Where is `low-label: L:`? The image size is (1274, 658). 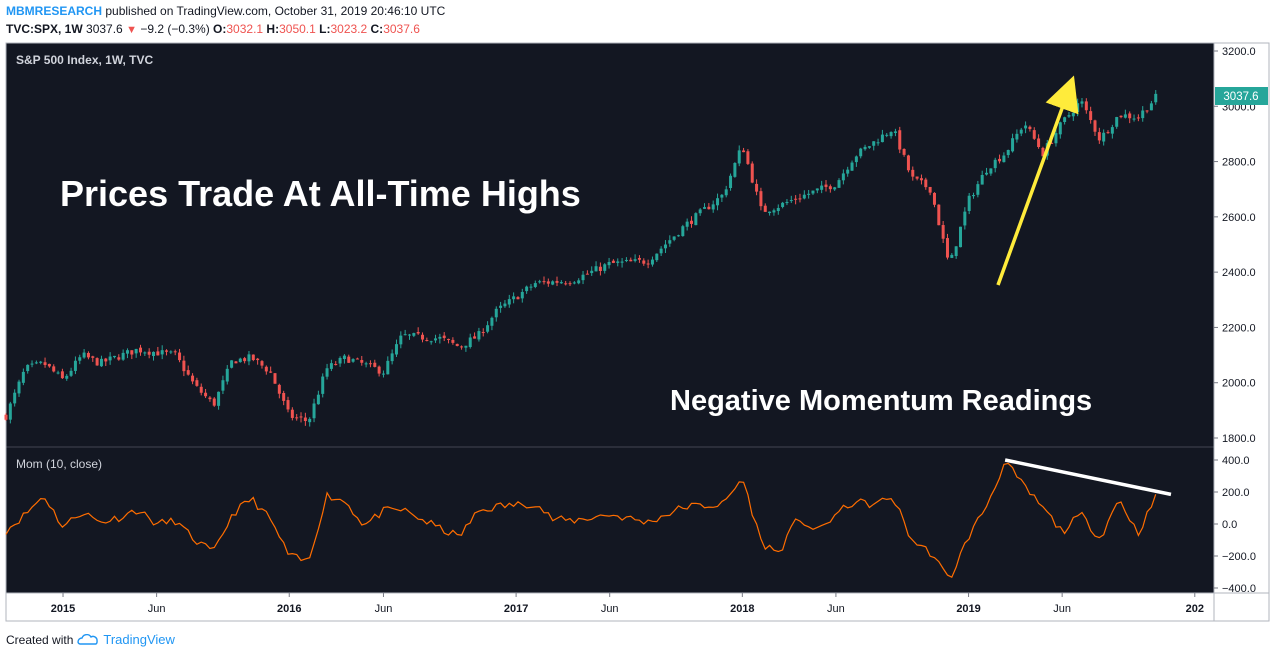
low-label: L: is located at coordinates (325, 29).